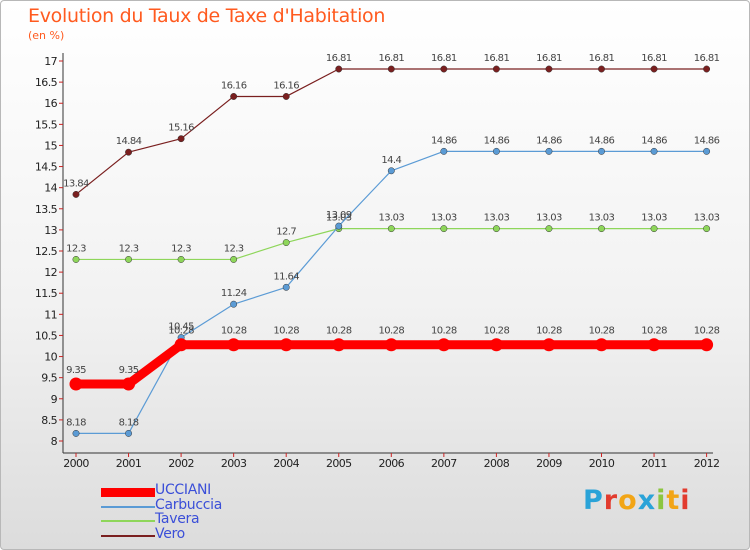  What do you see at coordinates (170, 533) in the screenshot?
I see `legend-label: Vero` at bounding box center [170, 533].